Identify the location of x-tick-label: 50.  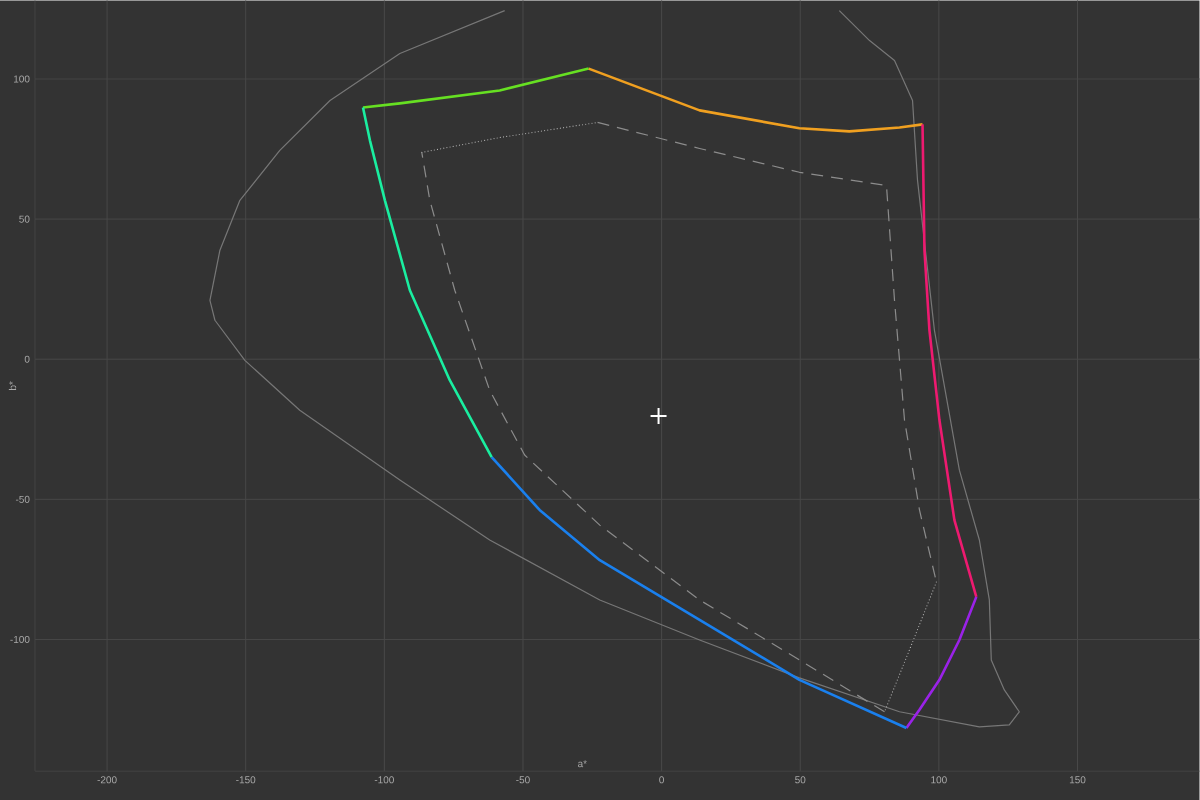
(800, 780).